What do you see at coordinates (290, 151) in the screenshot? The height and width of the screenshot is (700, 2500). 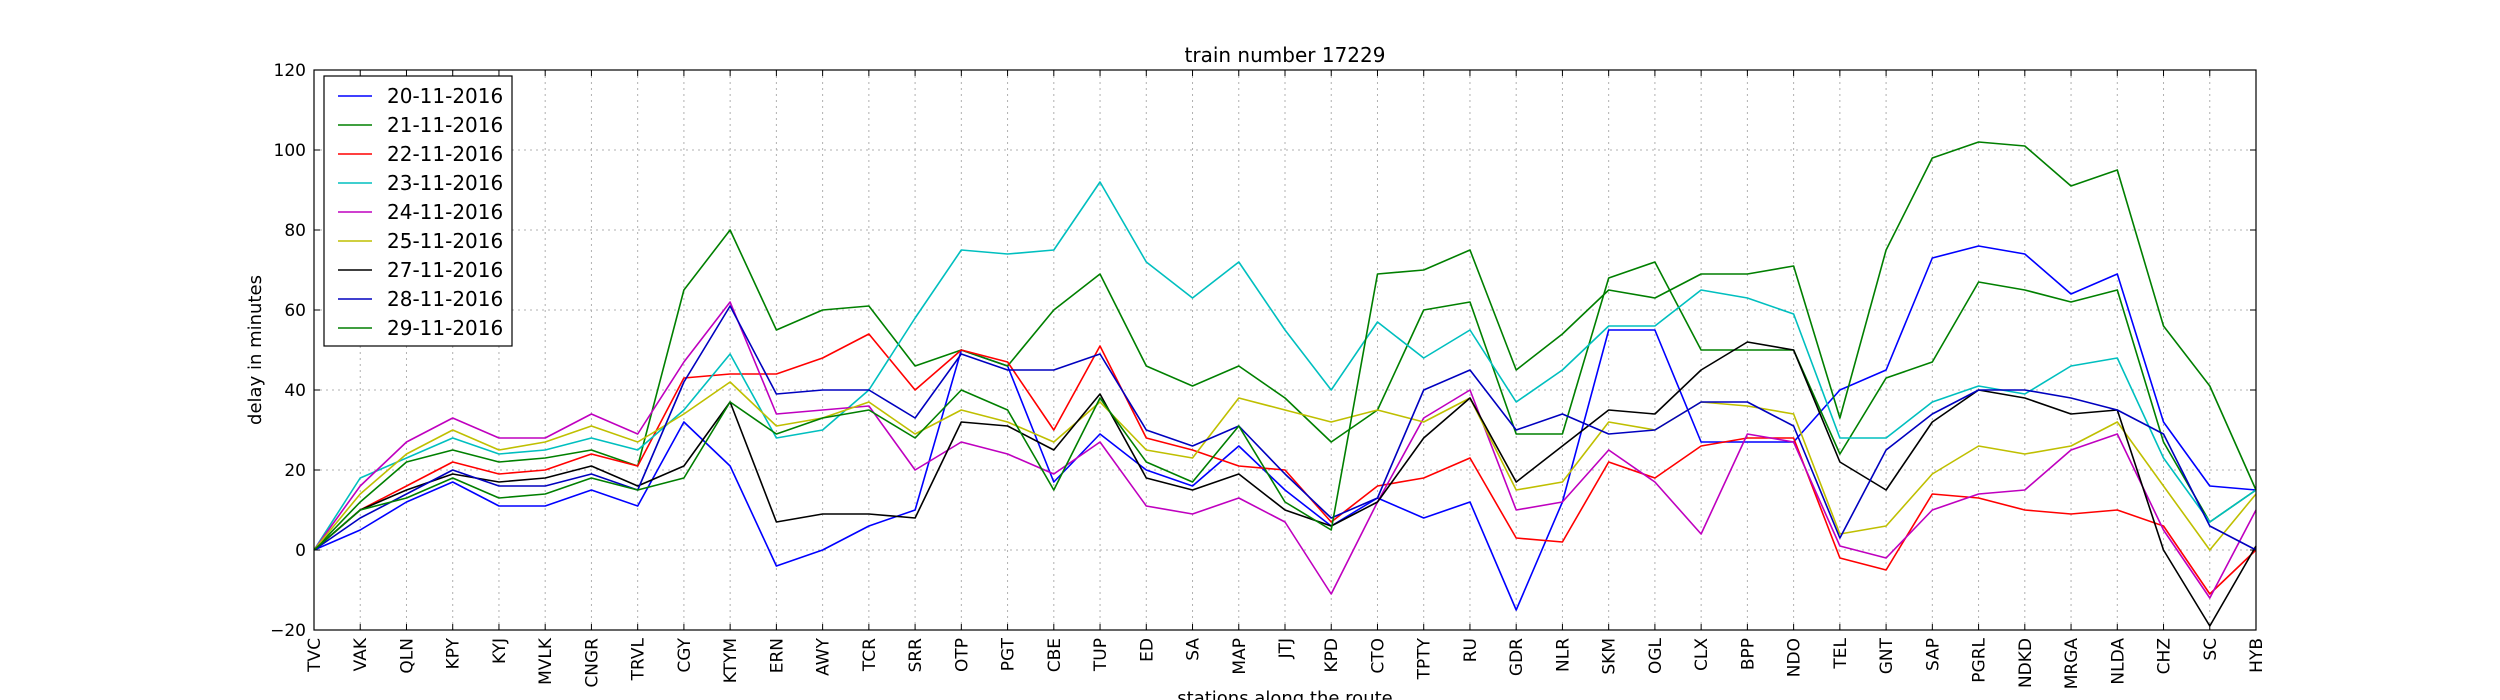 I see `y-tick-label: 100` at bounding box center [290, 151].